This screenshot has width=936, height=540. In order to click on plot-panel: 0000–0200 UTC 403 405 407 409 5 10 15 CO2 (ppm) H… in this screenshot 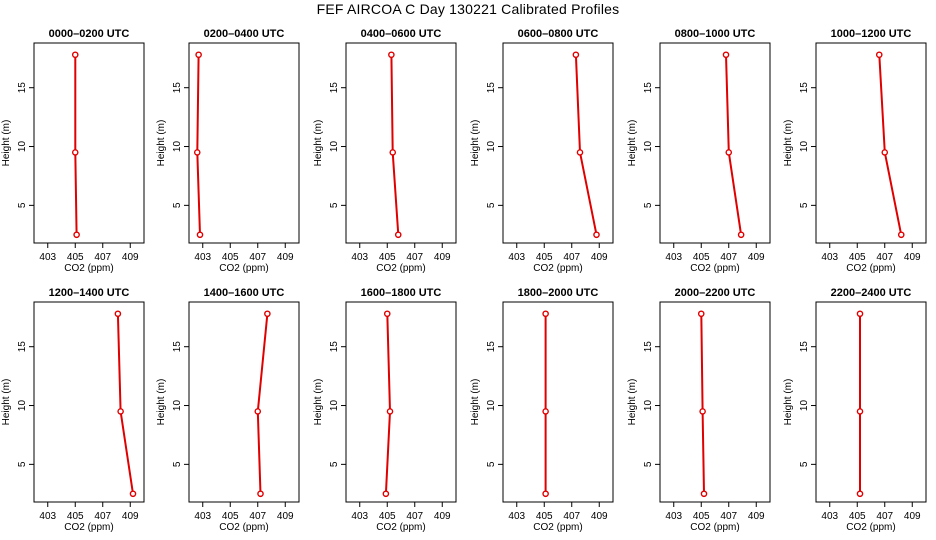, I will do `click(73, 151)`.